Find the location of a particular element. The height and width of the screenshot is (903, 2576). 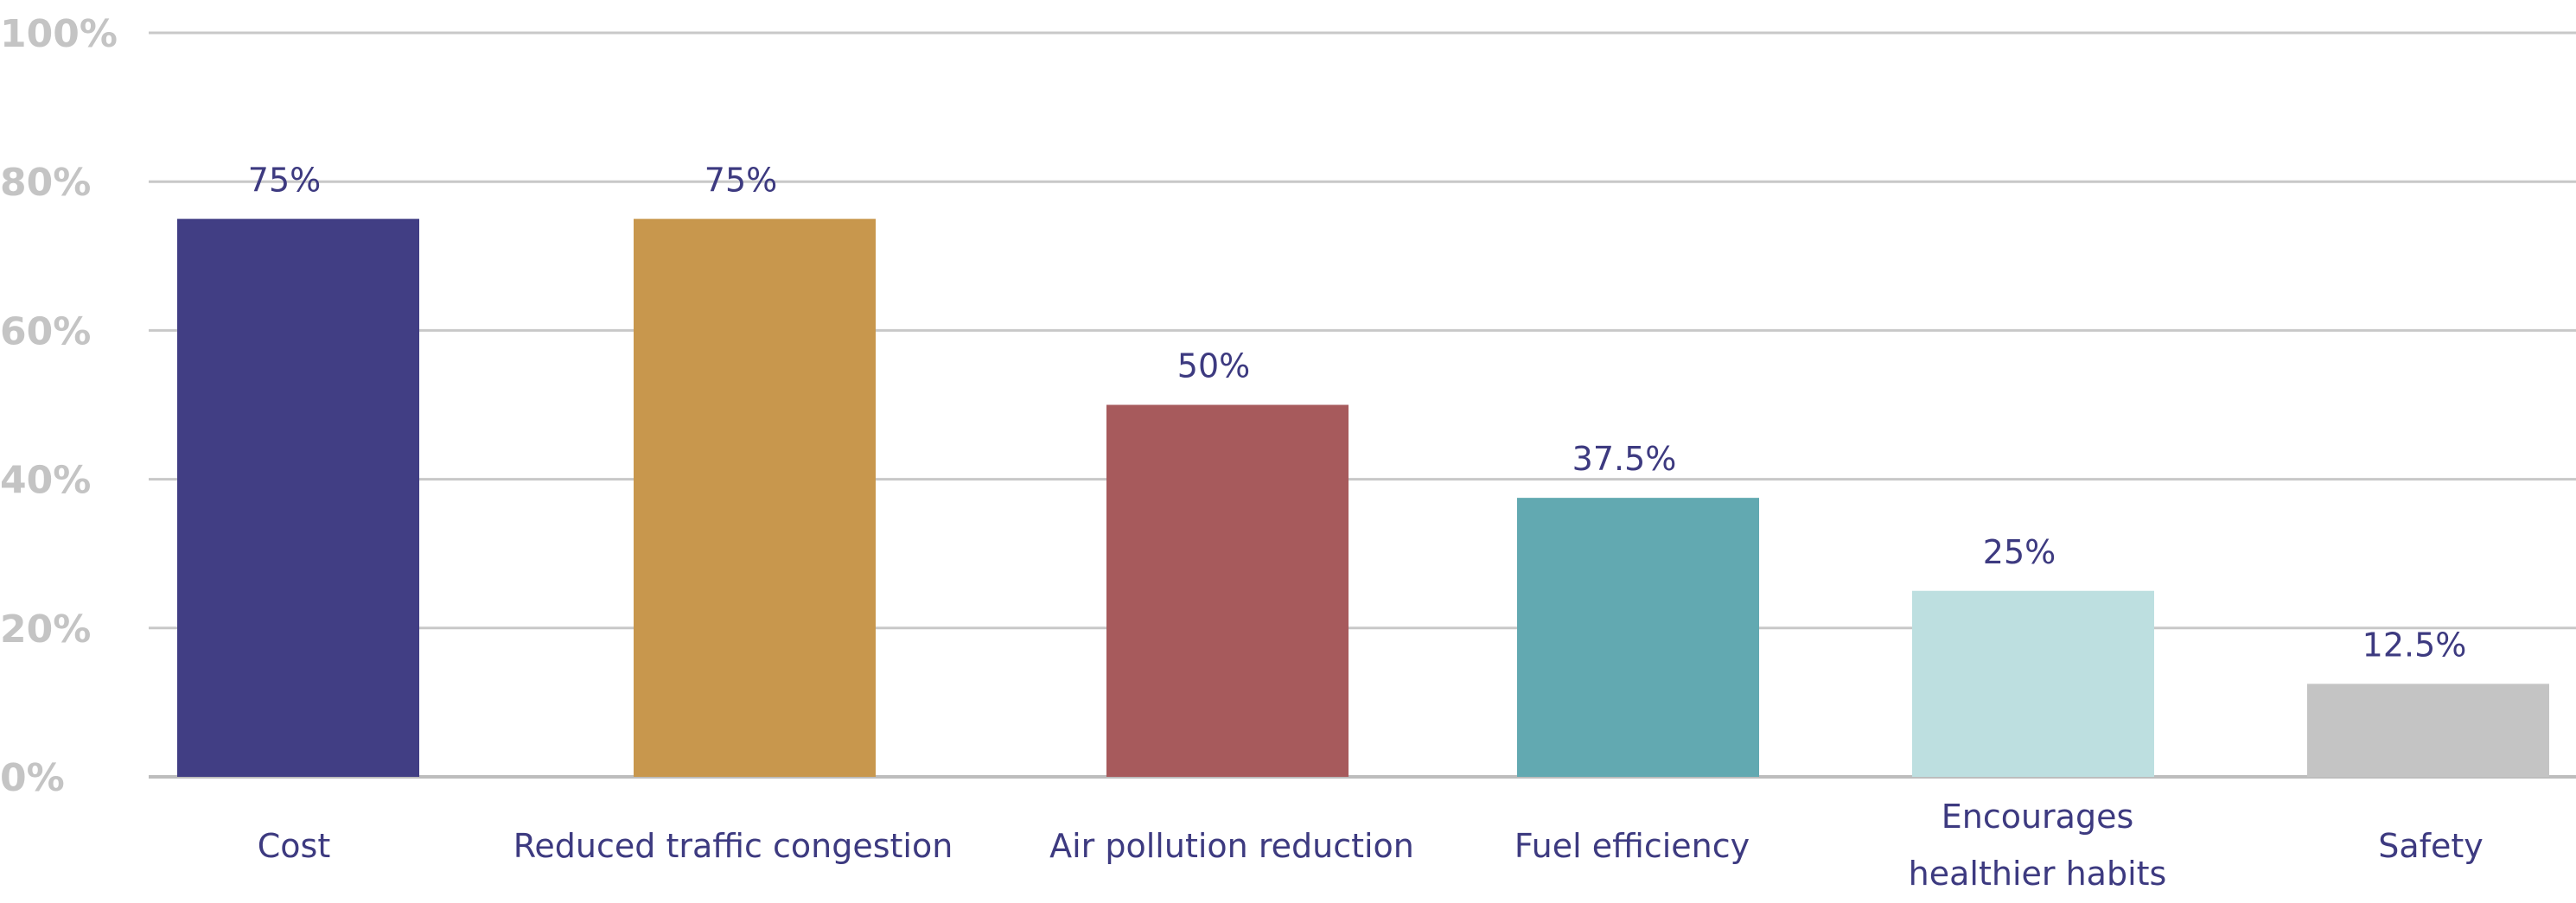

category-label-4-line-1: healthier habits is located at coordinates (2038, 874).